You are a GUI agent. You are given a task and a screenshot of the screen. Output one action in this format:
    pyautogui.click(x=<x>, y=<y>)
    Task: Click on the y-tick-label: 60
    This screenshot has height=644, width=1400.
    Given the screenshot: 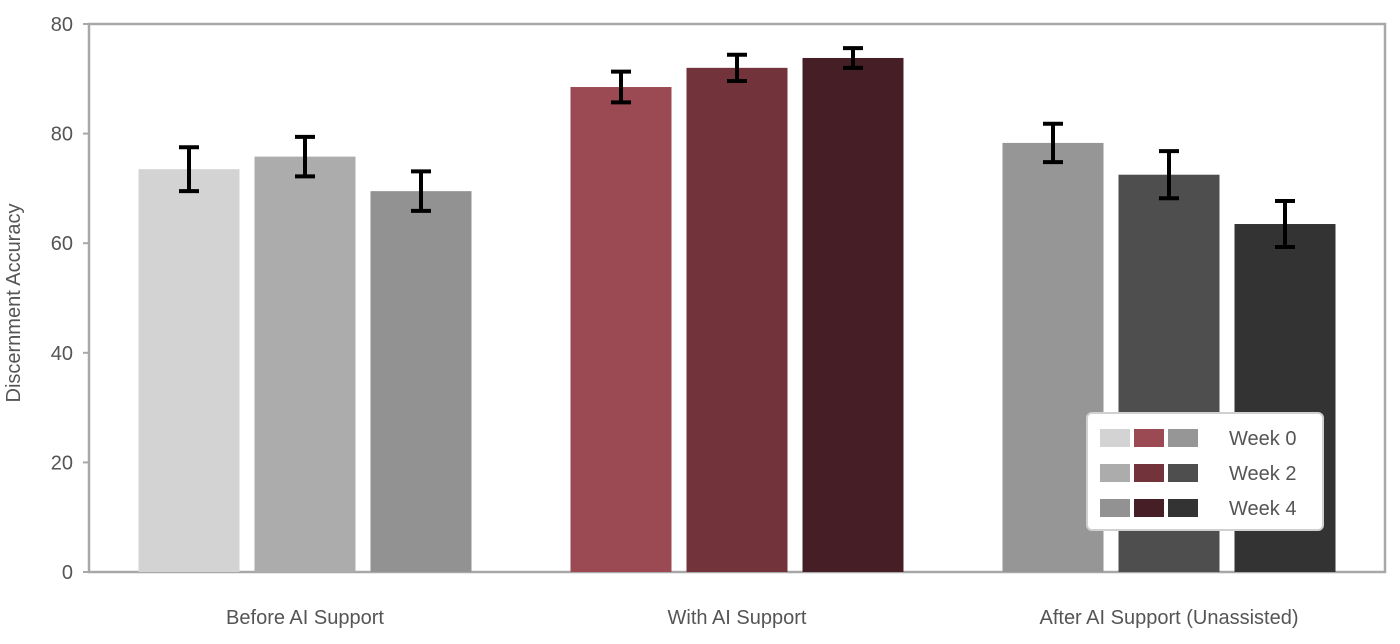 What is the action you would take?
    pyautogui.click(x=62, y=244)
    